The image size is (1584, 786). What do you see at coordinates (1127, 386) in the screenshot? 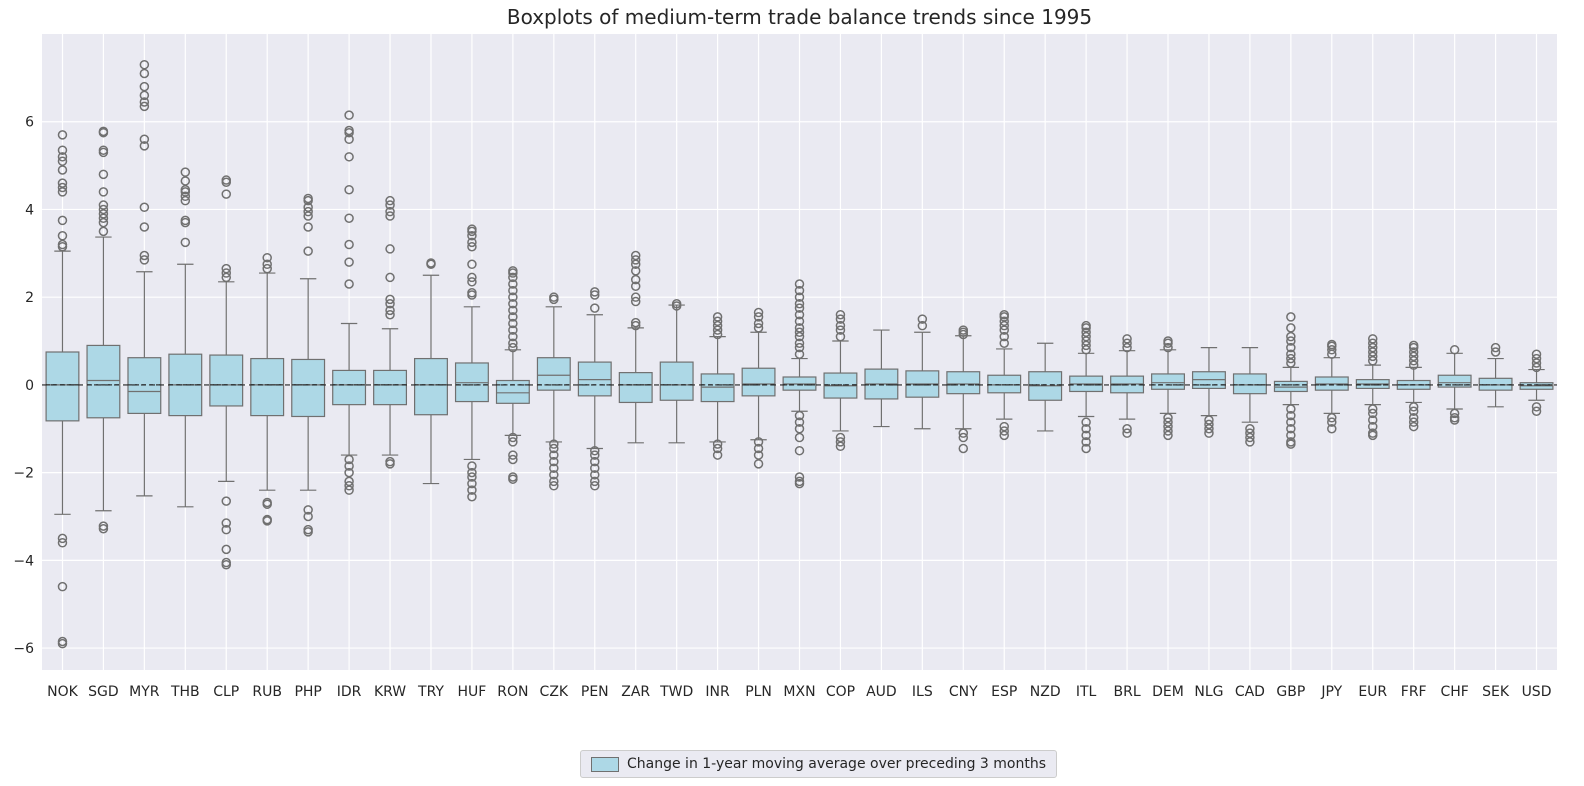
I see `box-brl` at bounding box center [1127, 386].